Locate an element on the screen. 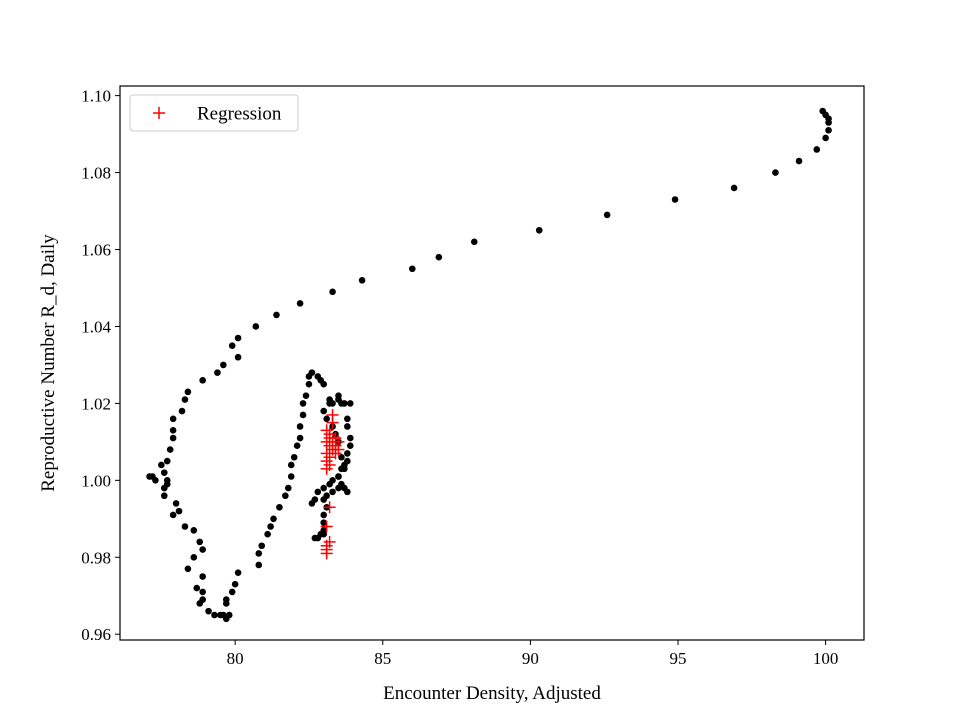 Image resolution: width=960 pixels, height=720 pixels. x-tick-label: 100 is located at coordinates (826, 658).